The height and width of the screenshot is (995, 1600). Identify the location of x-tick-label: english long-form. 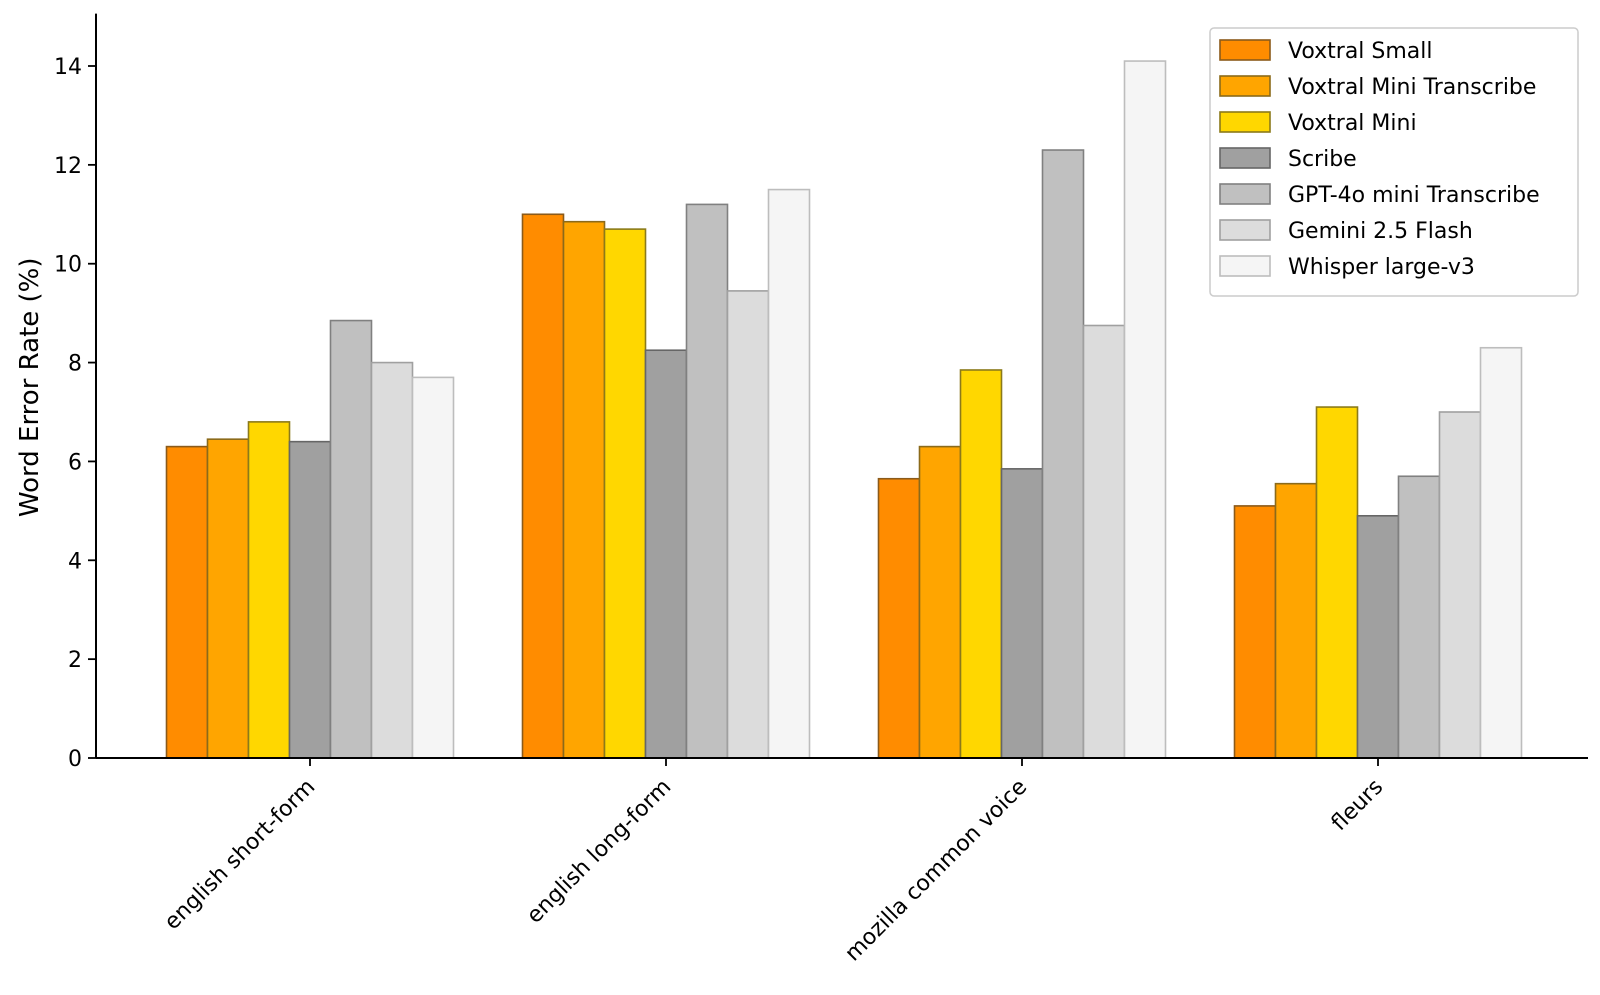
(599, 852).